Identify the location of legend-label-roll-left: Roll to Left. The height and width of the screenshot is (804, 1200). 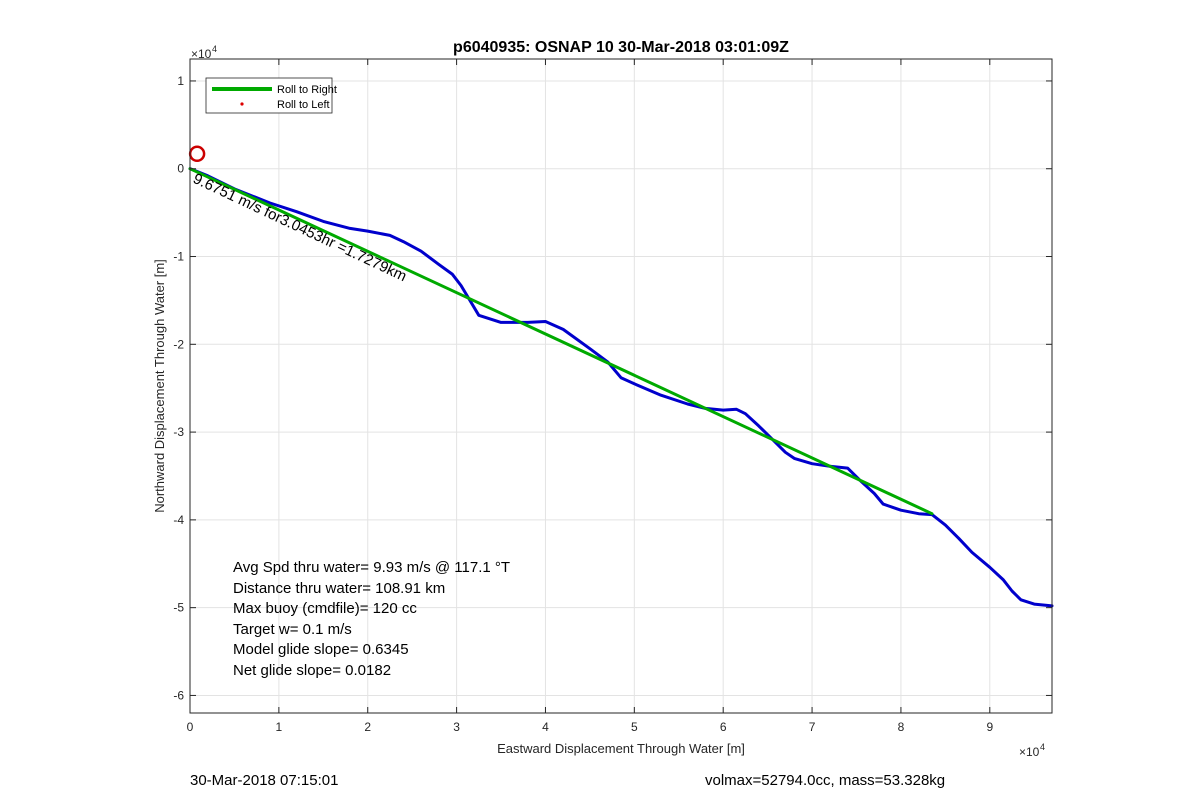
(303, 105).